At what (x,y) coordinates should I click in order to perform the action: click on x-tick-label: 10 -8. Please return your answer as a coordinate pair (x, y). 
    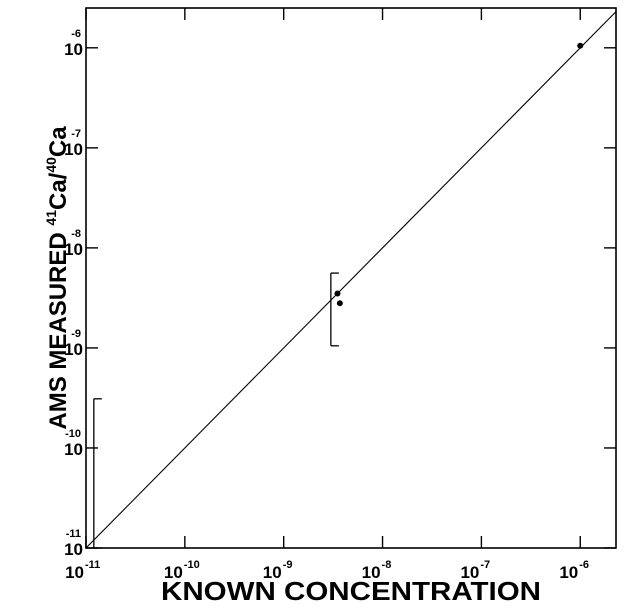
    Looking at the image, I should click on (377, 570).